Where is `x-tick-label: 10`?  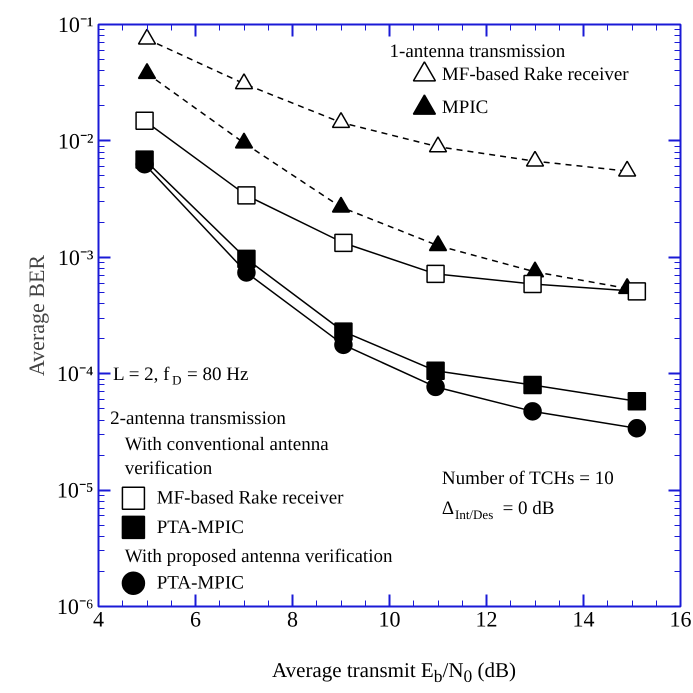
x-tick-label: 10 is located at coordinates (389, 619).